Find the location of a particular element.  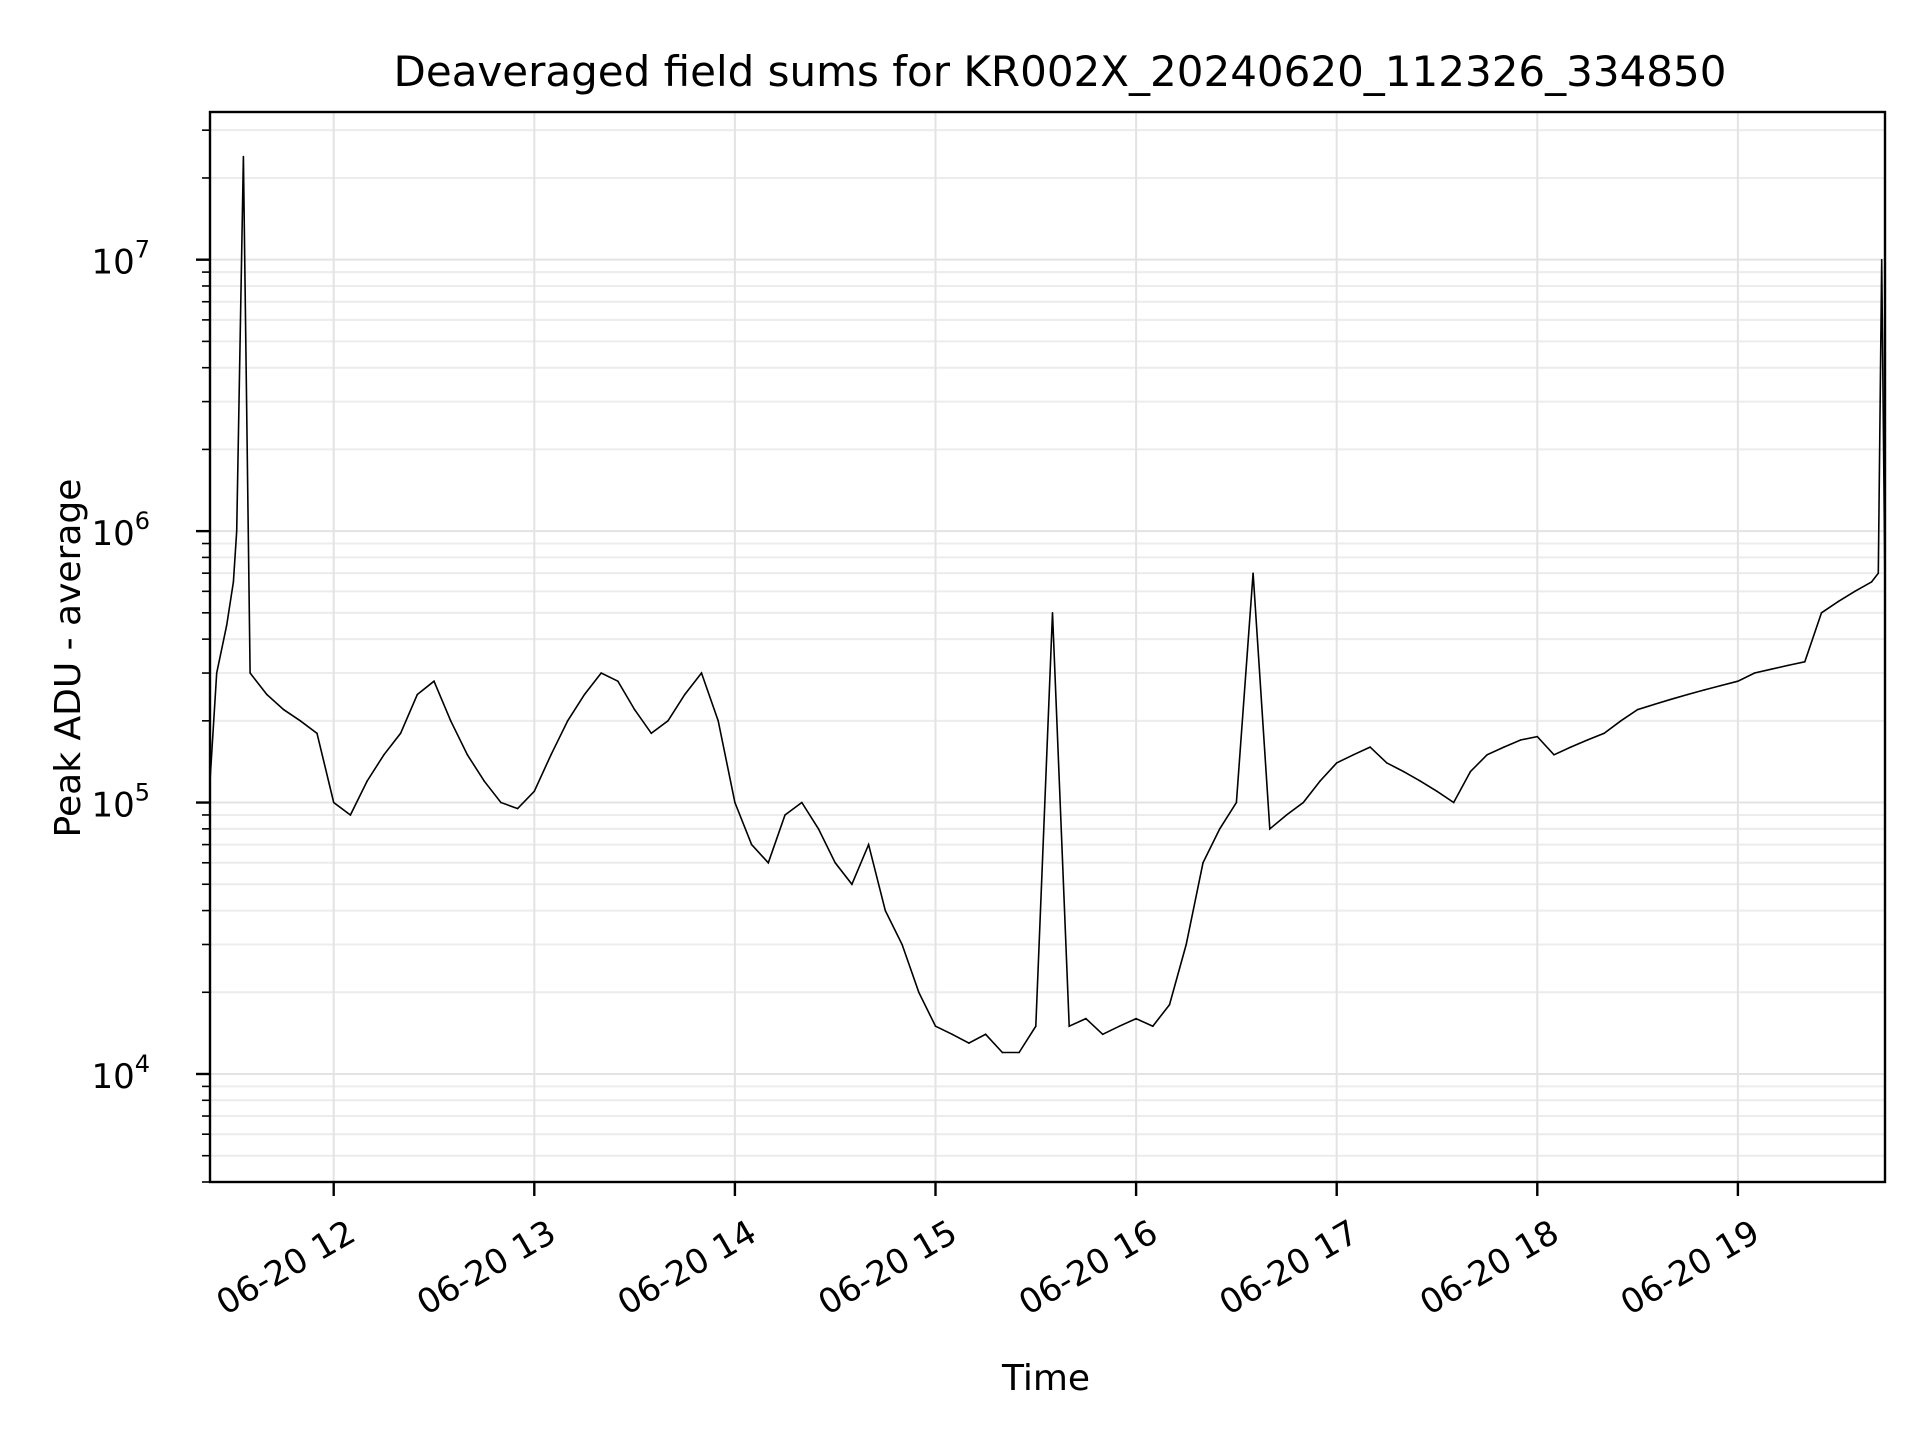

x-tick-label: 06-20 15 is located at coordinates (888, 1267).